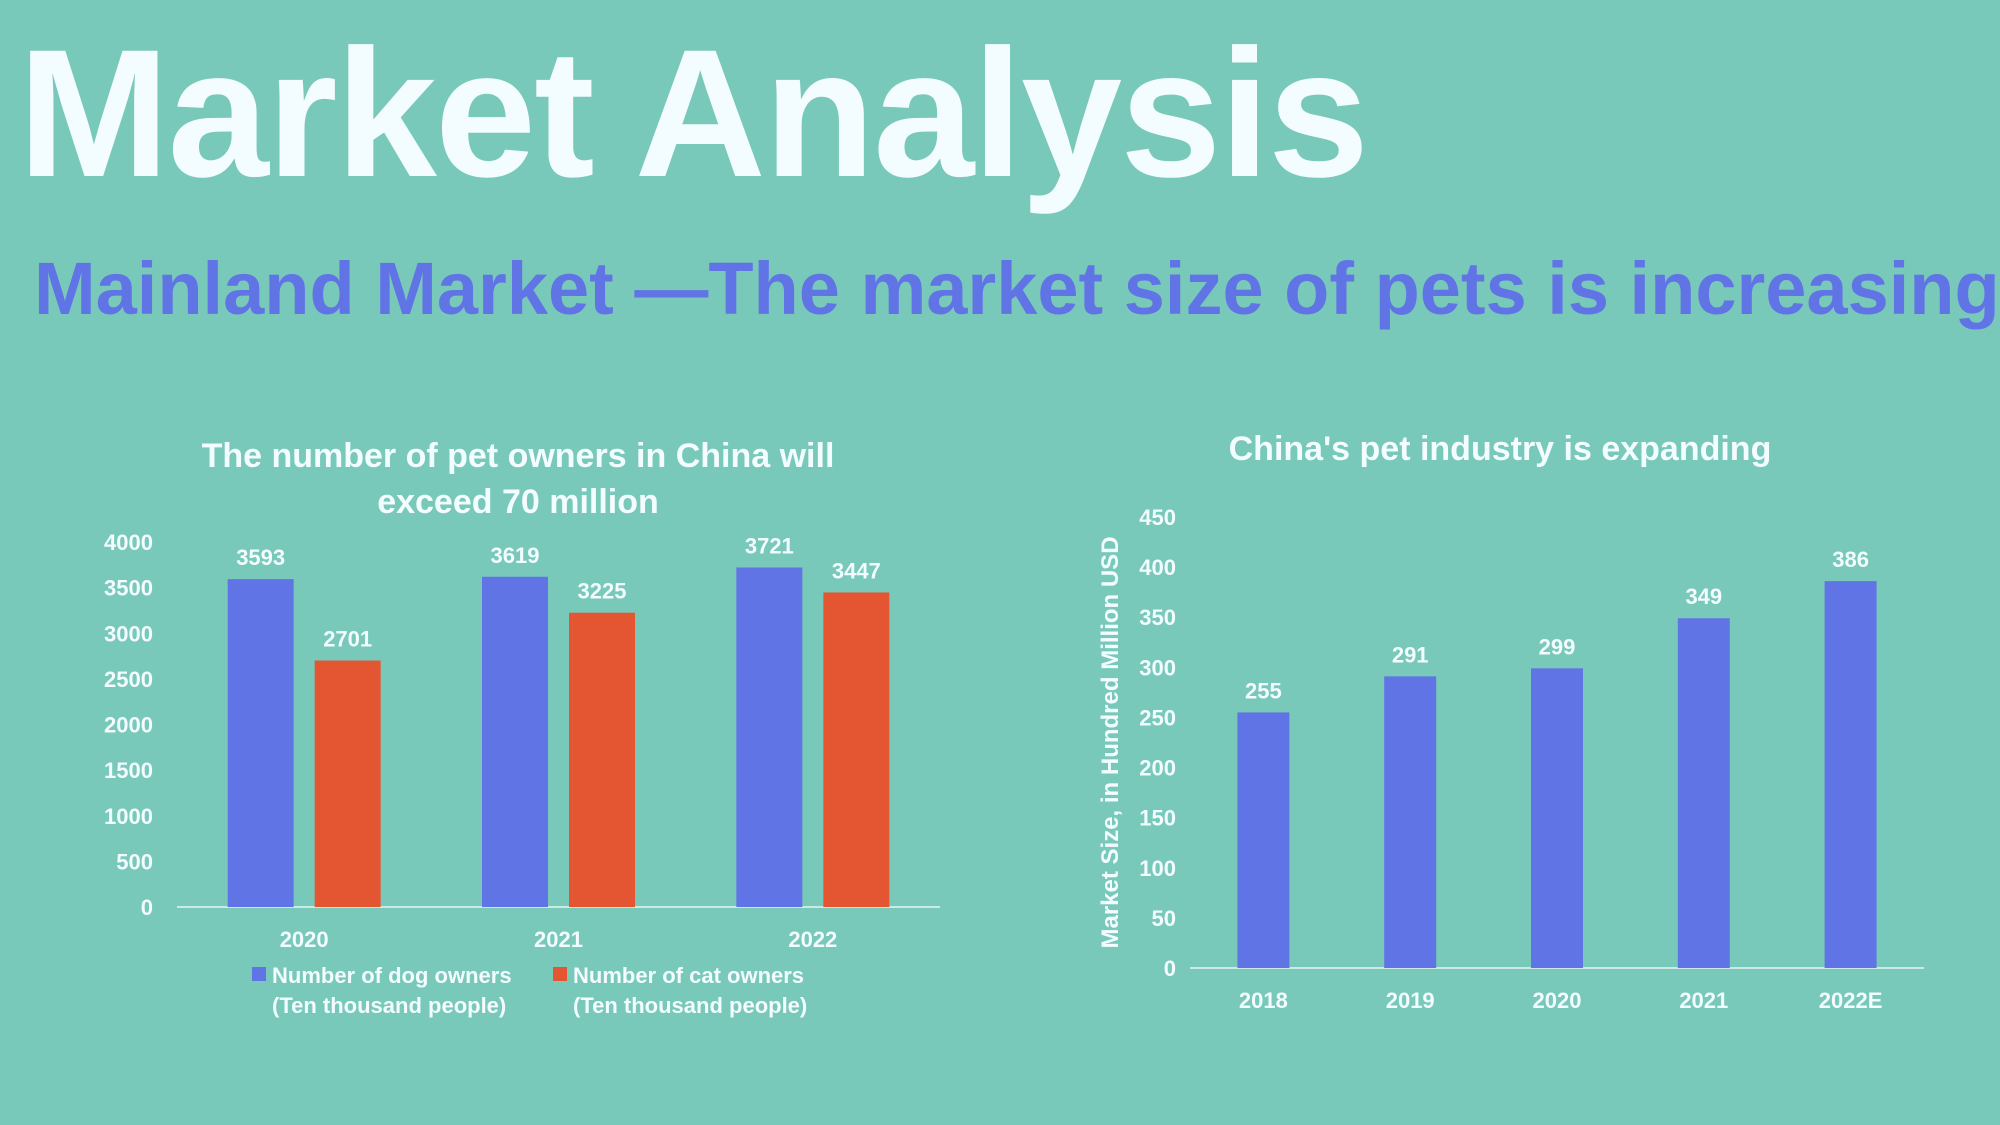 This screenshot has height=1125, width=2000. What do you see at coordinates (518, 502) in the screenshot?
I see `chart-title: exceed 70 million` at bounding box center [518, 502].